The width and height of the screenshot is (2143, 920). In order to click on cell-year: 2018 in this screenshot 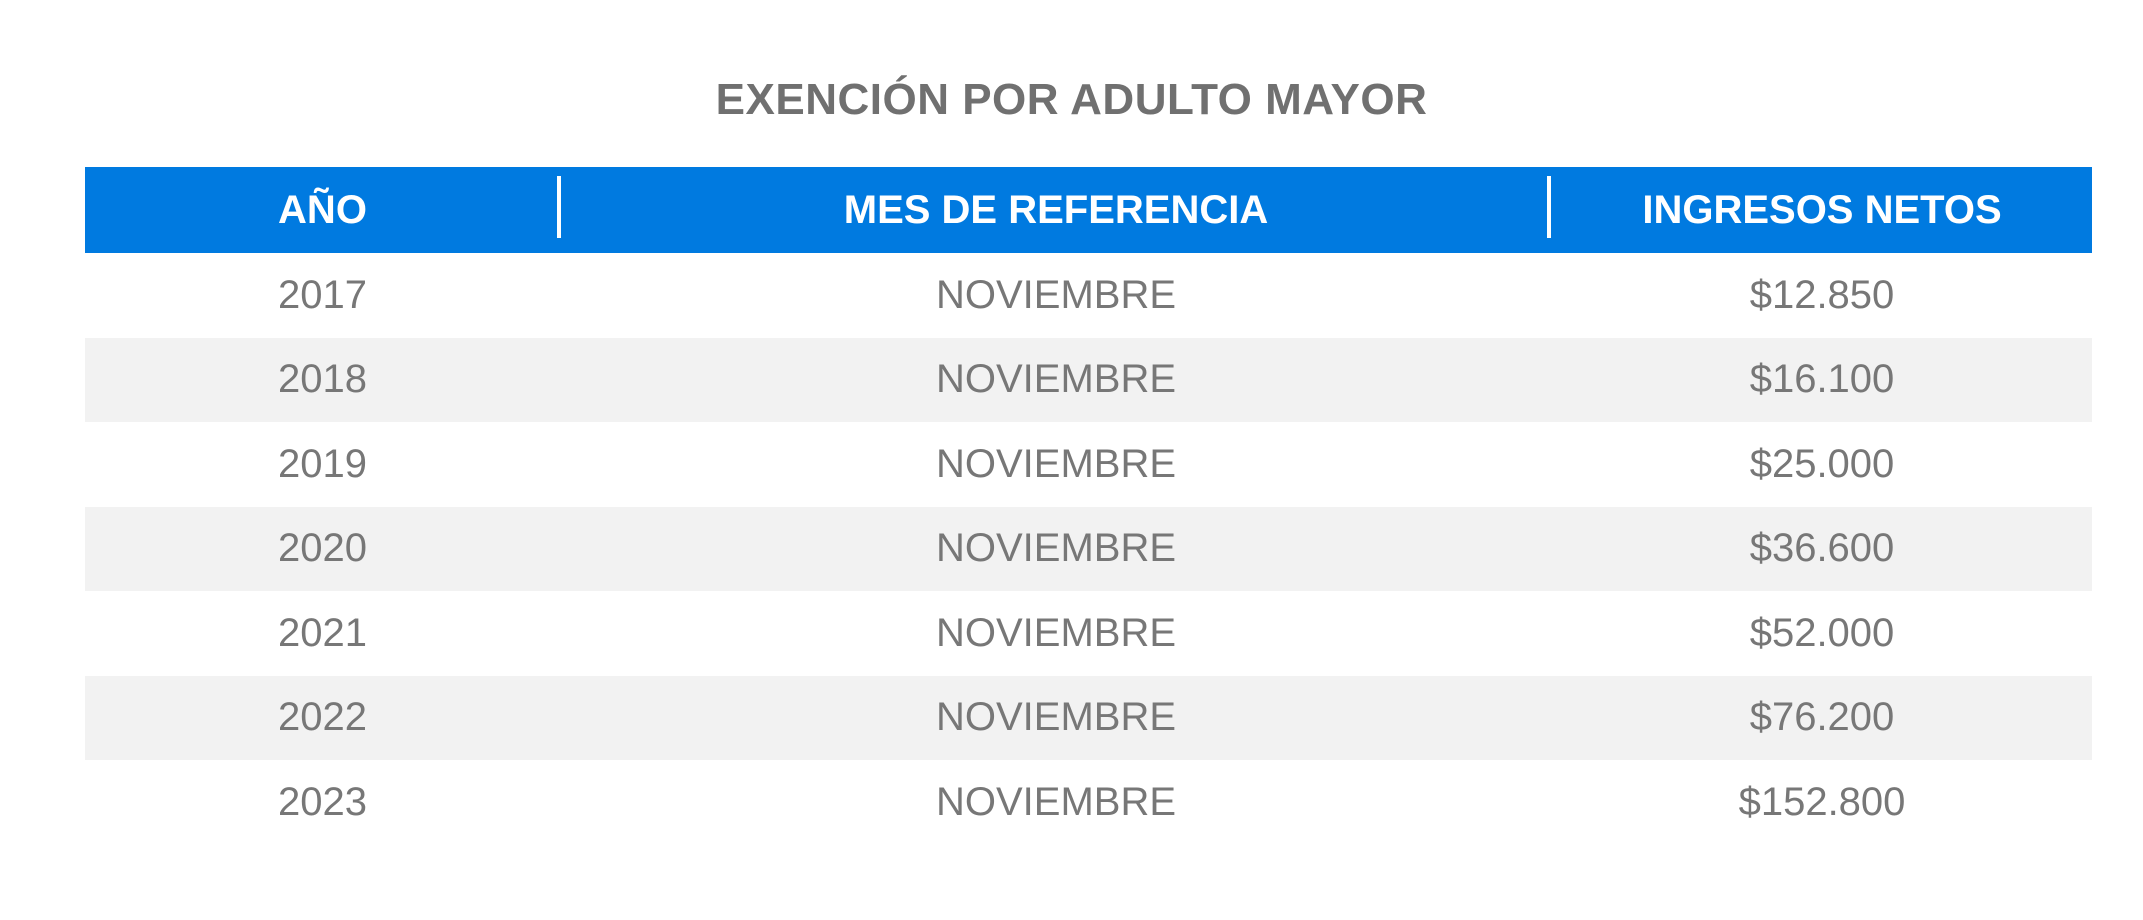, I will do `click(322, 379)`.